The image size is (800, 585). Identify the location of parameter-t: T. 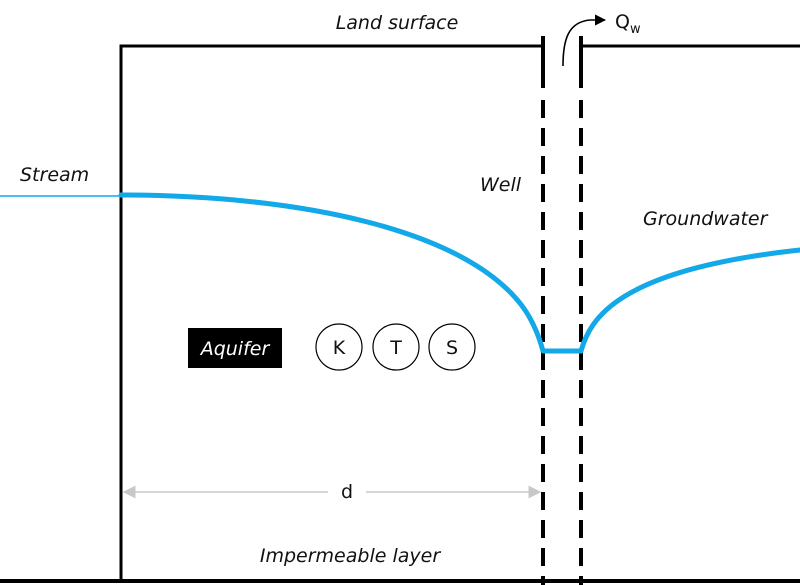
(396, 347).